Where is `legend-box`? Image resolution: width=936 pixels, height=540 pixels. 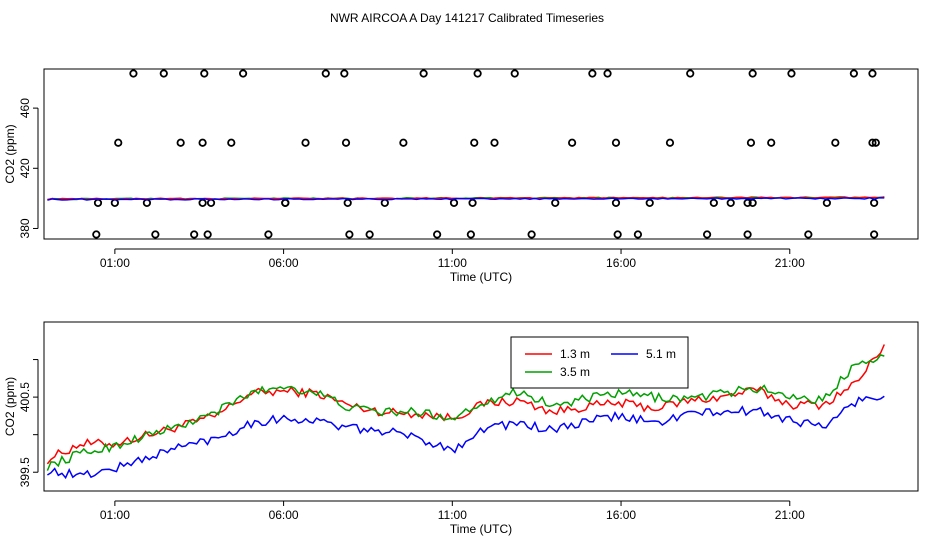 legend-box is located at coordinates (599, 362).